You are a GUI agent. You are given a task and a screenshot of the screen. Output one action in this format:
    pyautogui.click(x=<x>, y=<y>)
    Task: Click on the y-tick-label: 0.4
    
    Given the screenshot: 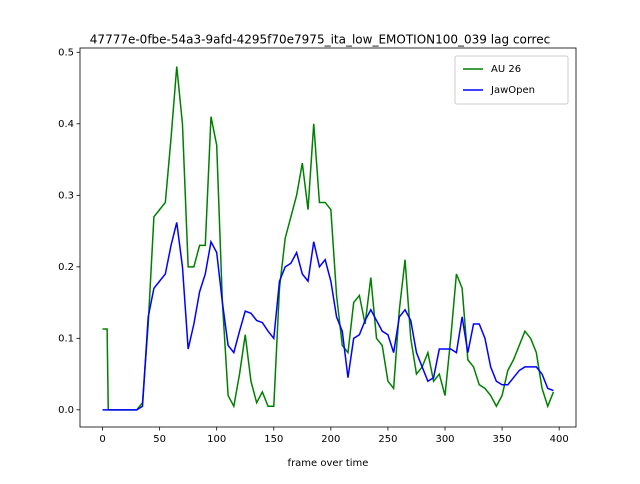 What is the action you would take?
    pyautogui.click(x=66, y=124)
    